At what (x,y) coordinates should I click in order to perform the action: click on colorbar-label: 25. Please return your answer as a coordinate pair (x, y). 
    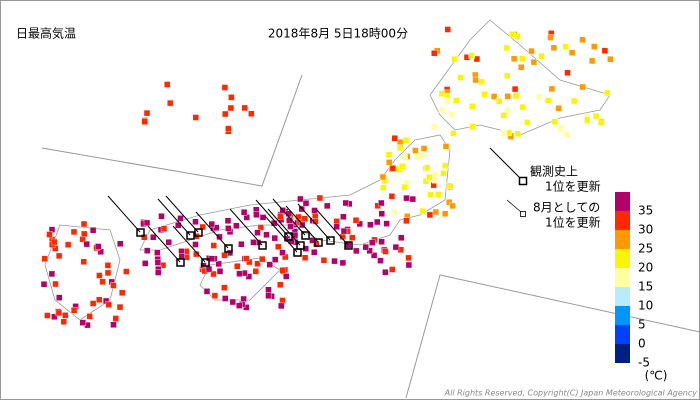
    Looking at the image, I should click on (645, 249).